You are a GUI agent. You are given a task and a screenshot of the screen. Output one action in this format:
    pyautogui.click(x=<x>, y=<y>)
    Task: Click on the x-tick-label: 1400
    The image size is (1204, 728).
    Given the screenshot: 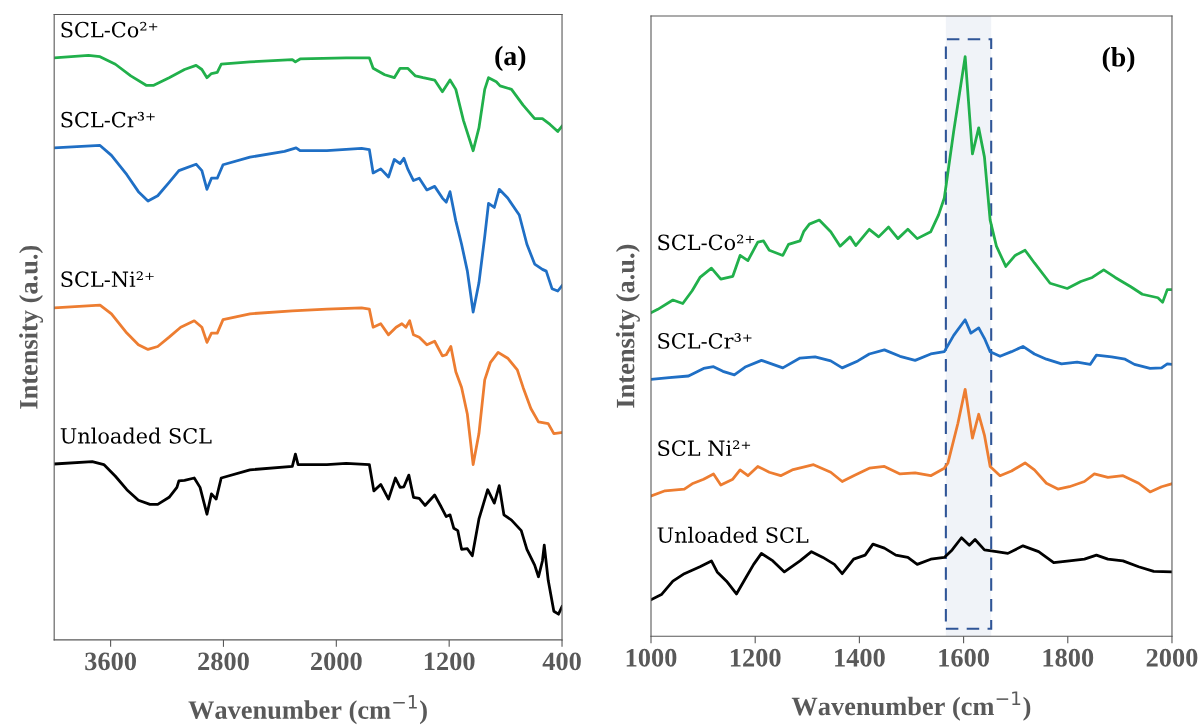 What is the action you would take?
    pyautogui.click(x=860, y=657)
    